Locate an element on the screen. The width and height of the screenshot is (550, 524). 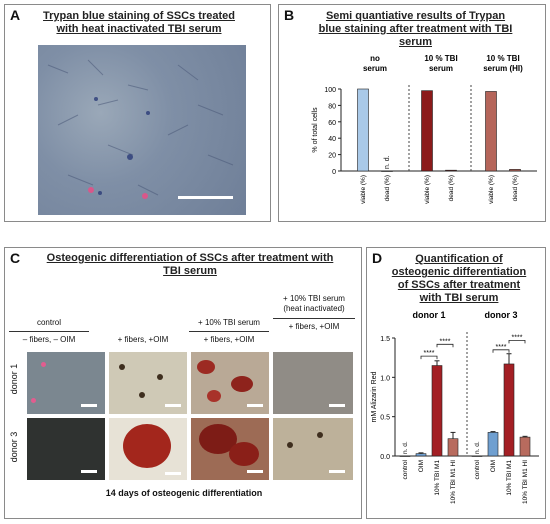
cell-texture is located at coordinates (140, 127).